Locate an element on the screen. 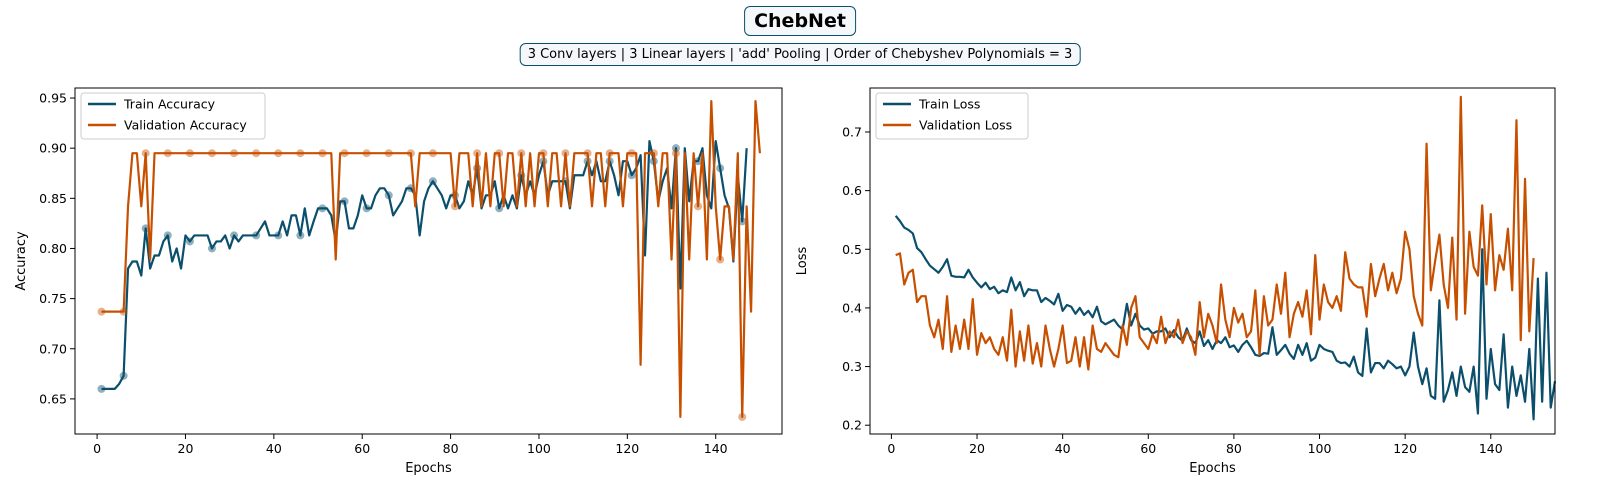  y-tick-label: 0.70 is located at coordinates (53, 348).